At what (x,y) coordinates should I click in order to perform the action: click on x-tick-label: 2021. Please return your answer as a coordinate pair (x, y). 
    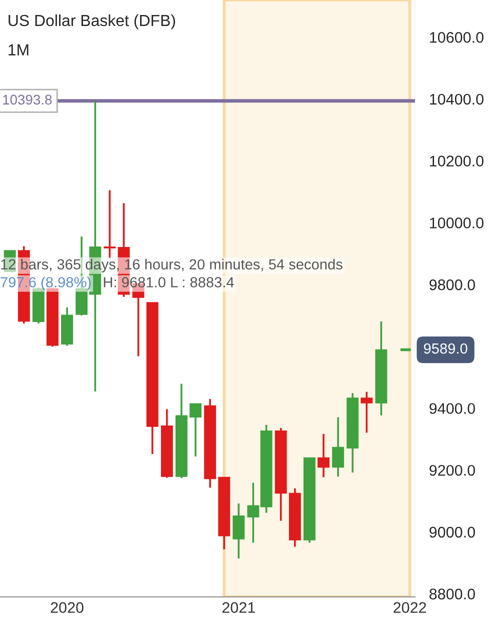
    Looking at the image, I should click on (238, 607).